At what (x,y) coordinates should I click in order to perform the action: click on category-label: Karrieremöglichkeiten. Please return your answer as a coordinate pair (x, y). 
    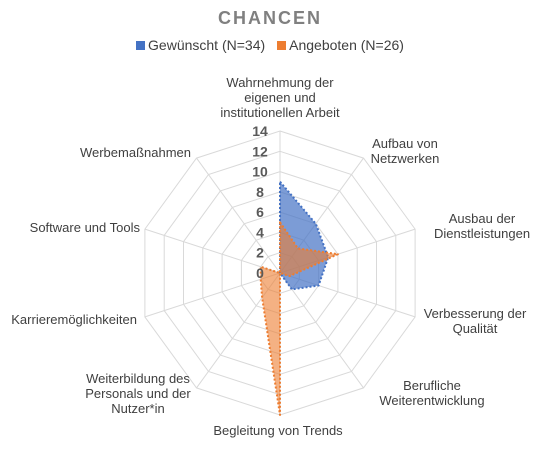
    Looking at the image, I should click on (74, 319).